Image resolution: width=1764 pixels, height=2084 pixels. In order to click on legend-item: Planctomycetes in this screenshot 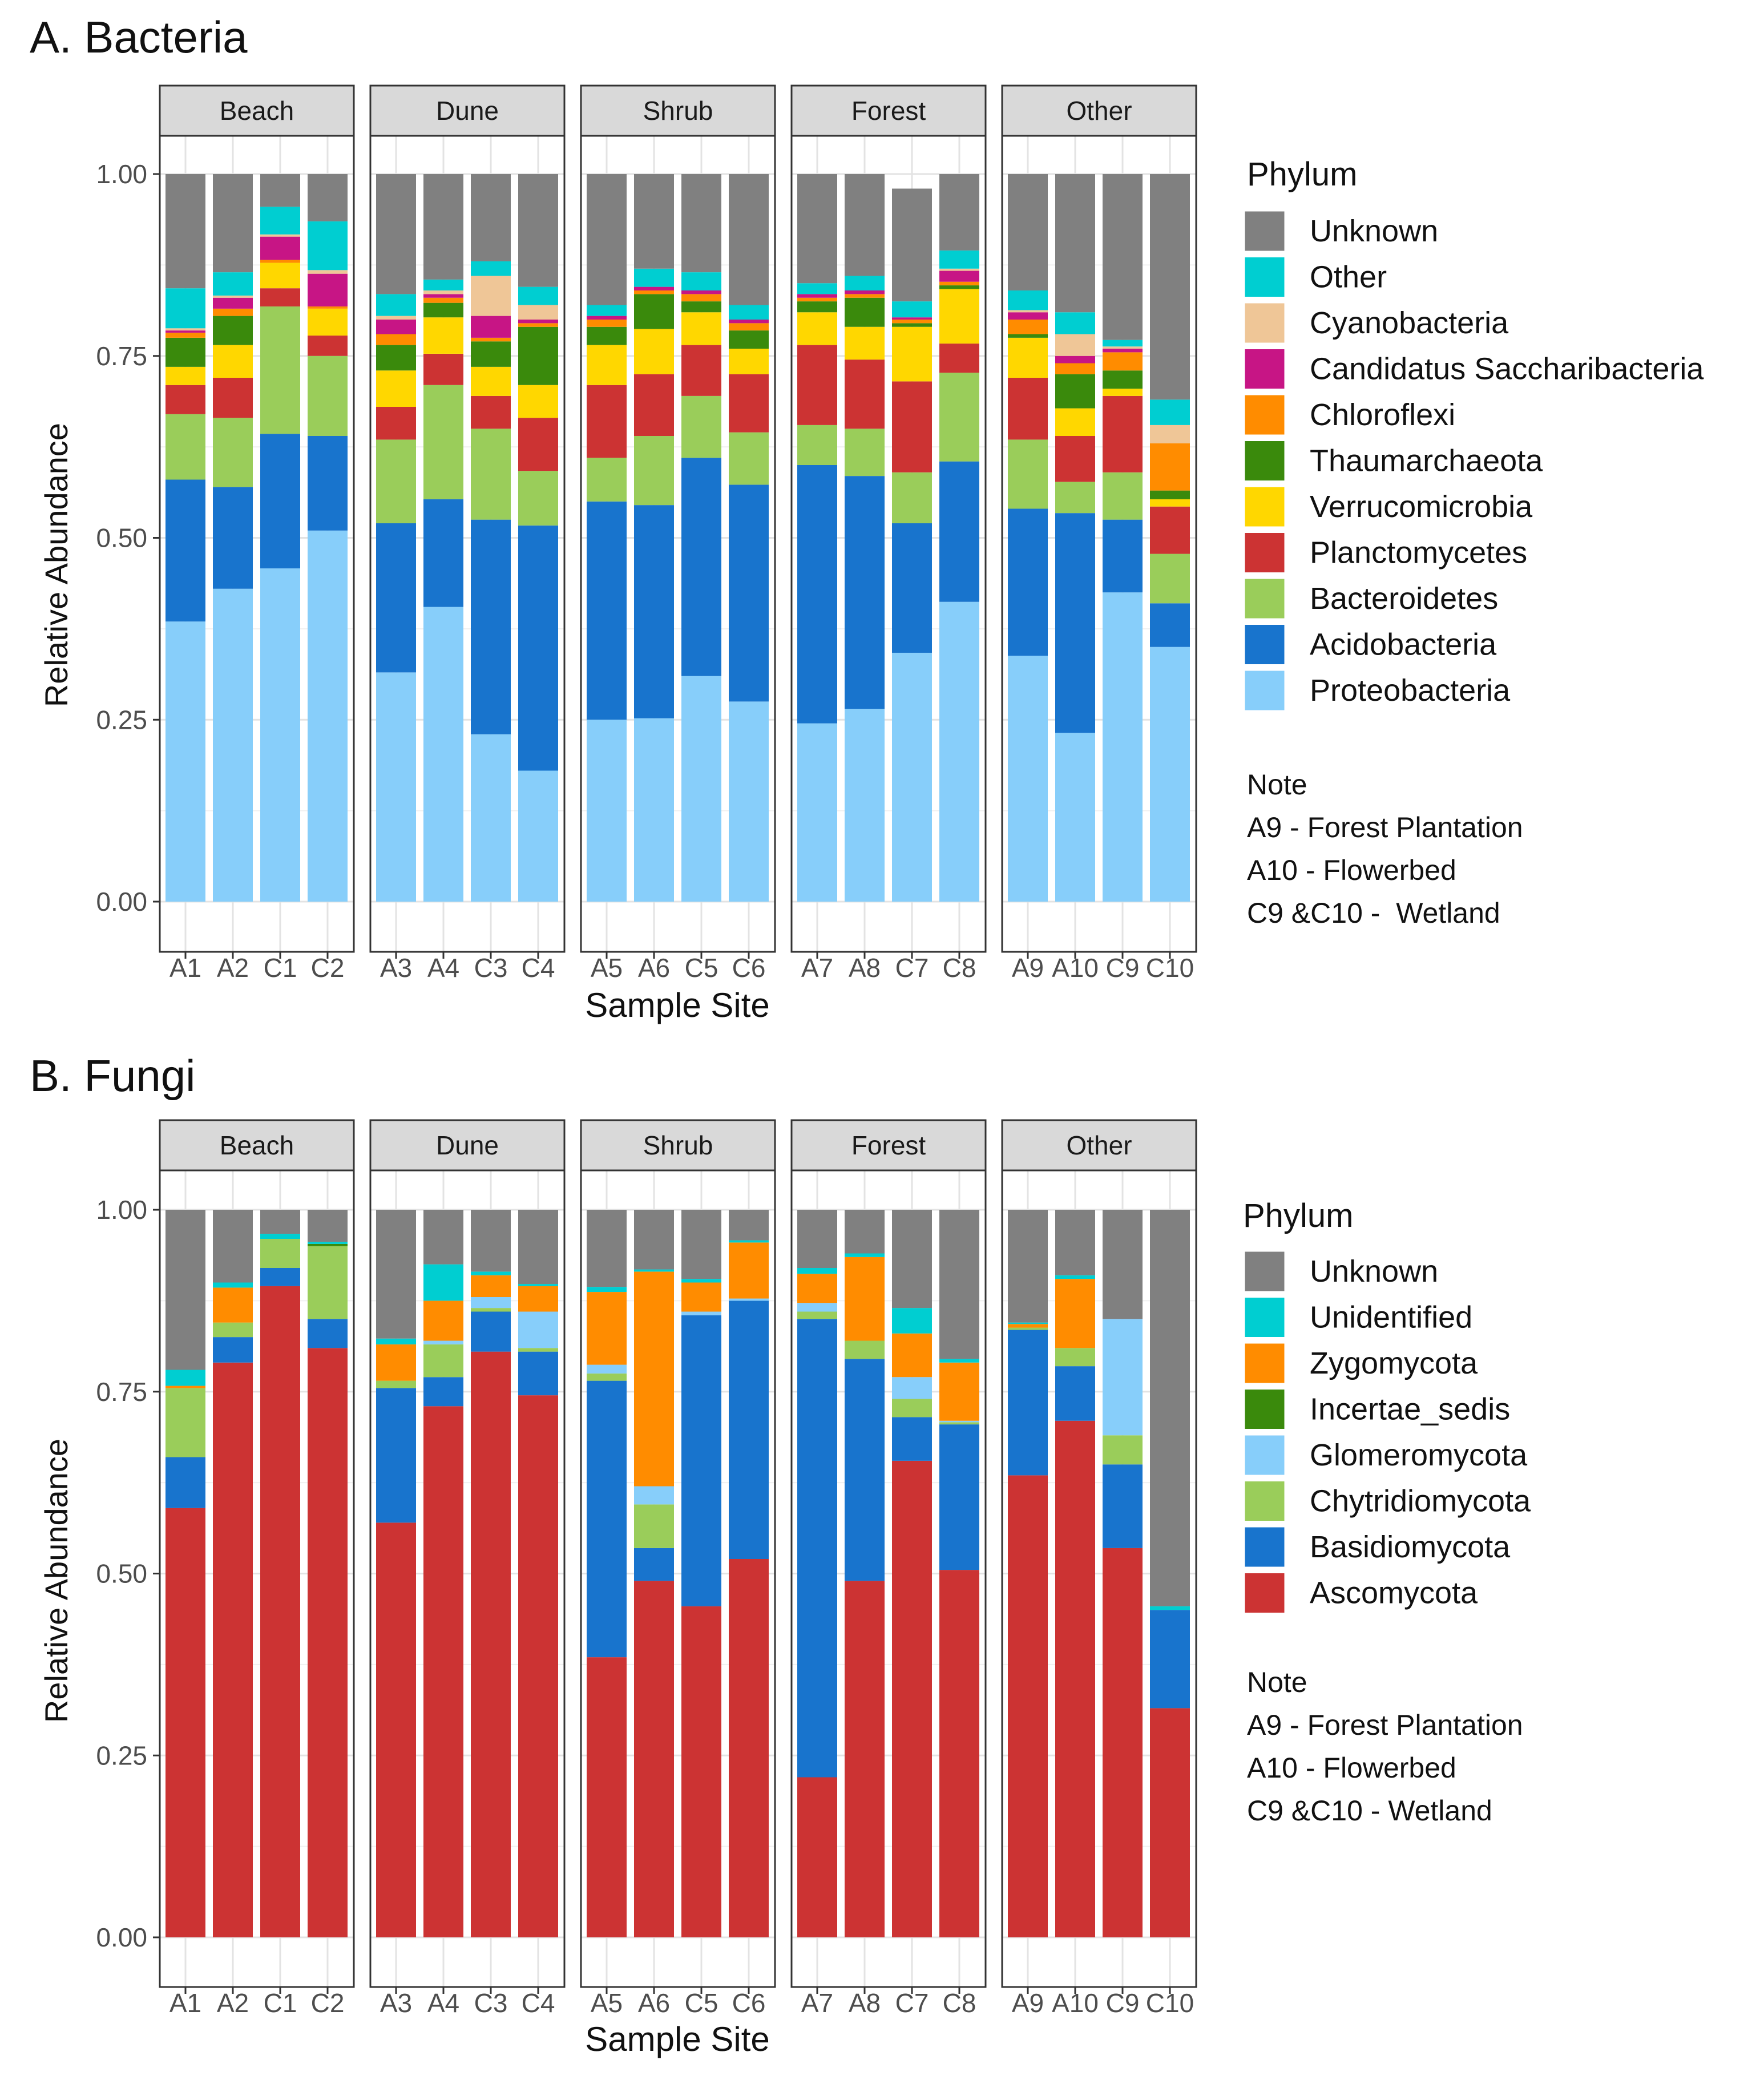, I will do `click(1385, 552)`.